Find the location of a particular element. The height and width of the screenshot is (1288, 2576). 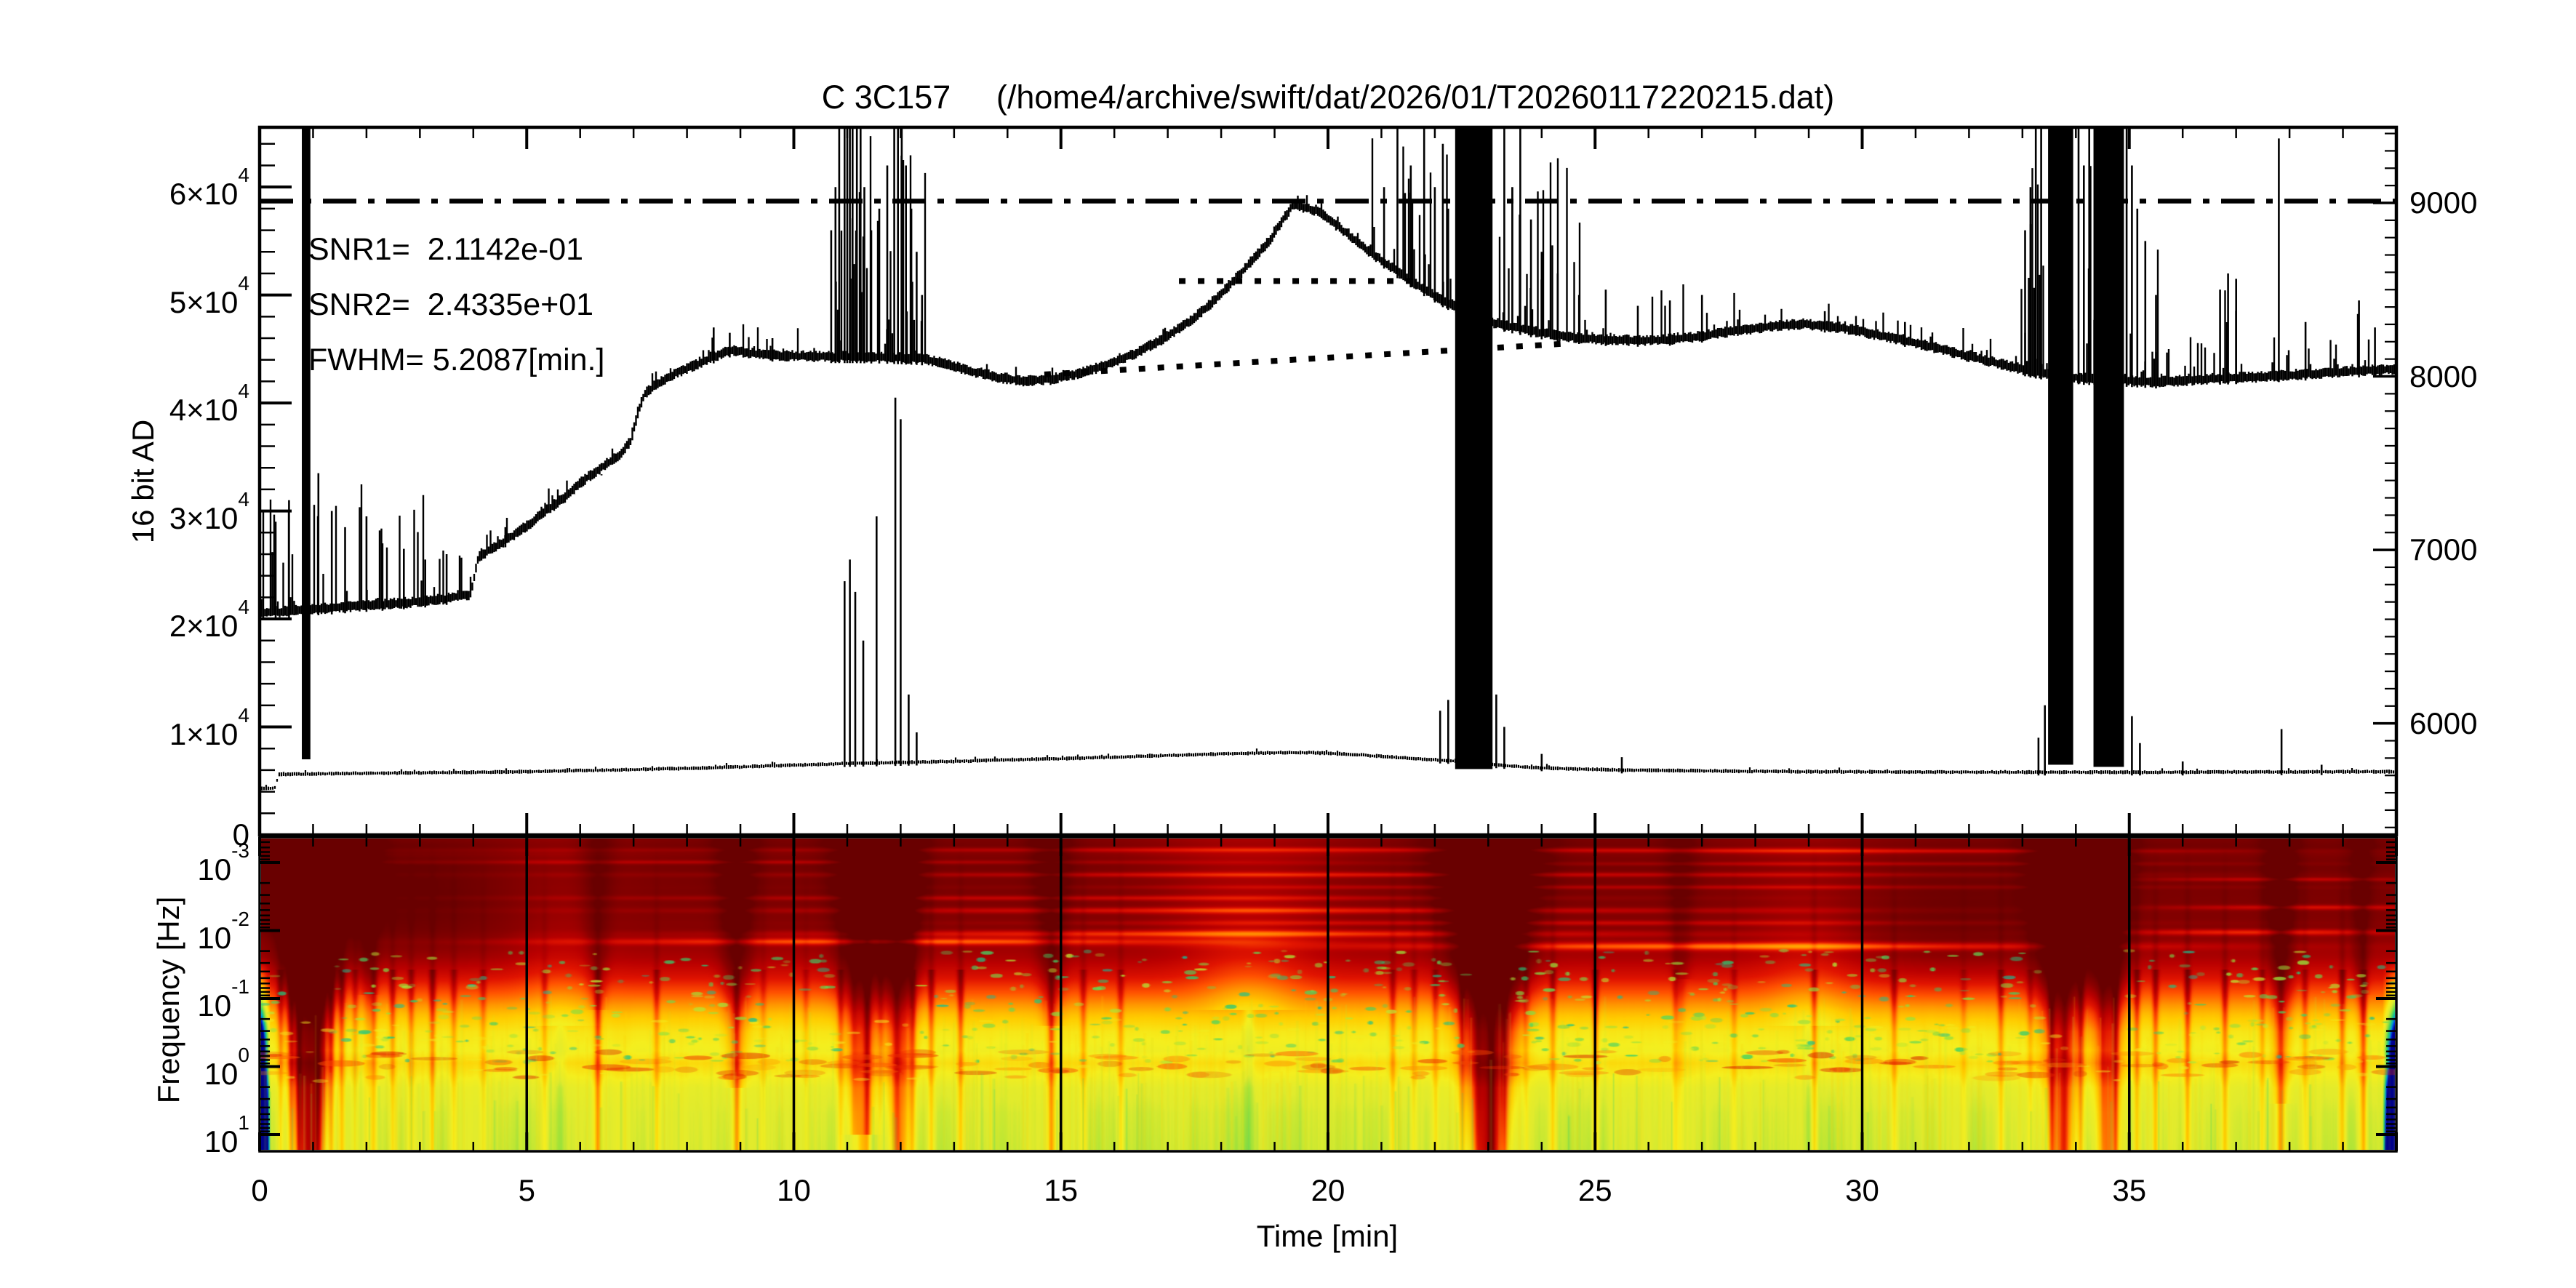

time-axis-tick-label: 5 is located at coordinates (526, 1190).